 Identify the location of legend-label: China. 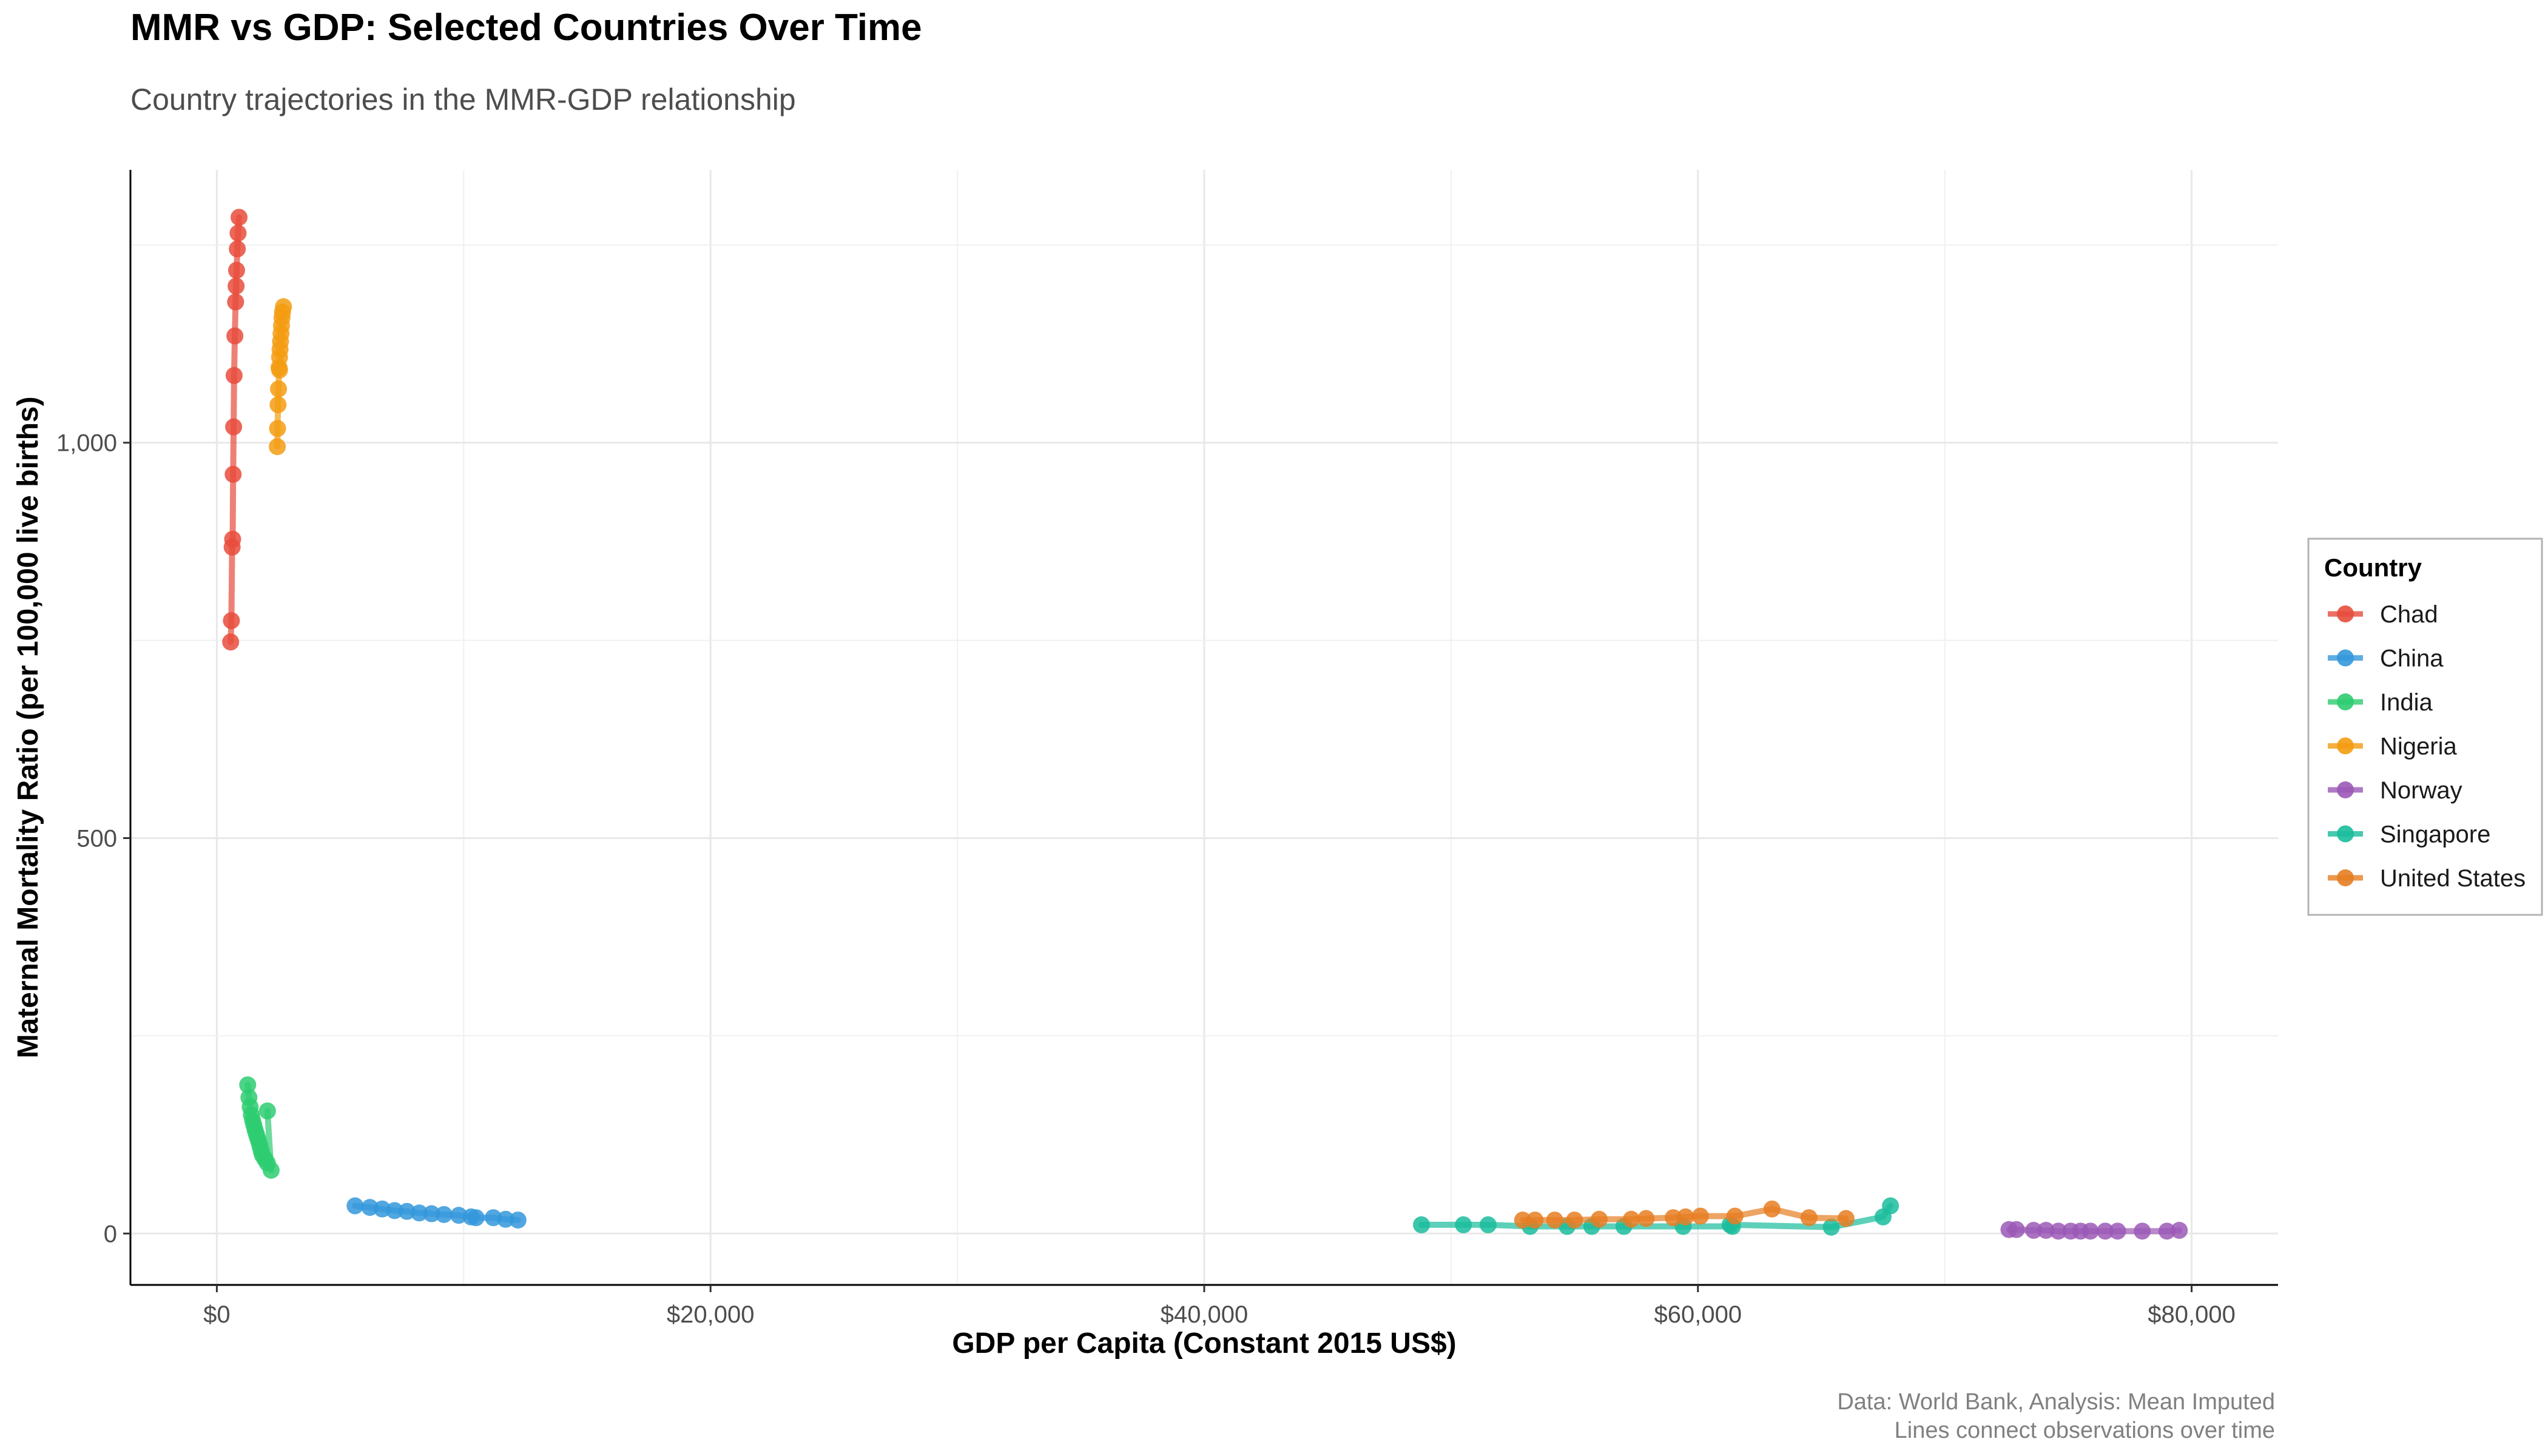
(2412, 658).